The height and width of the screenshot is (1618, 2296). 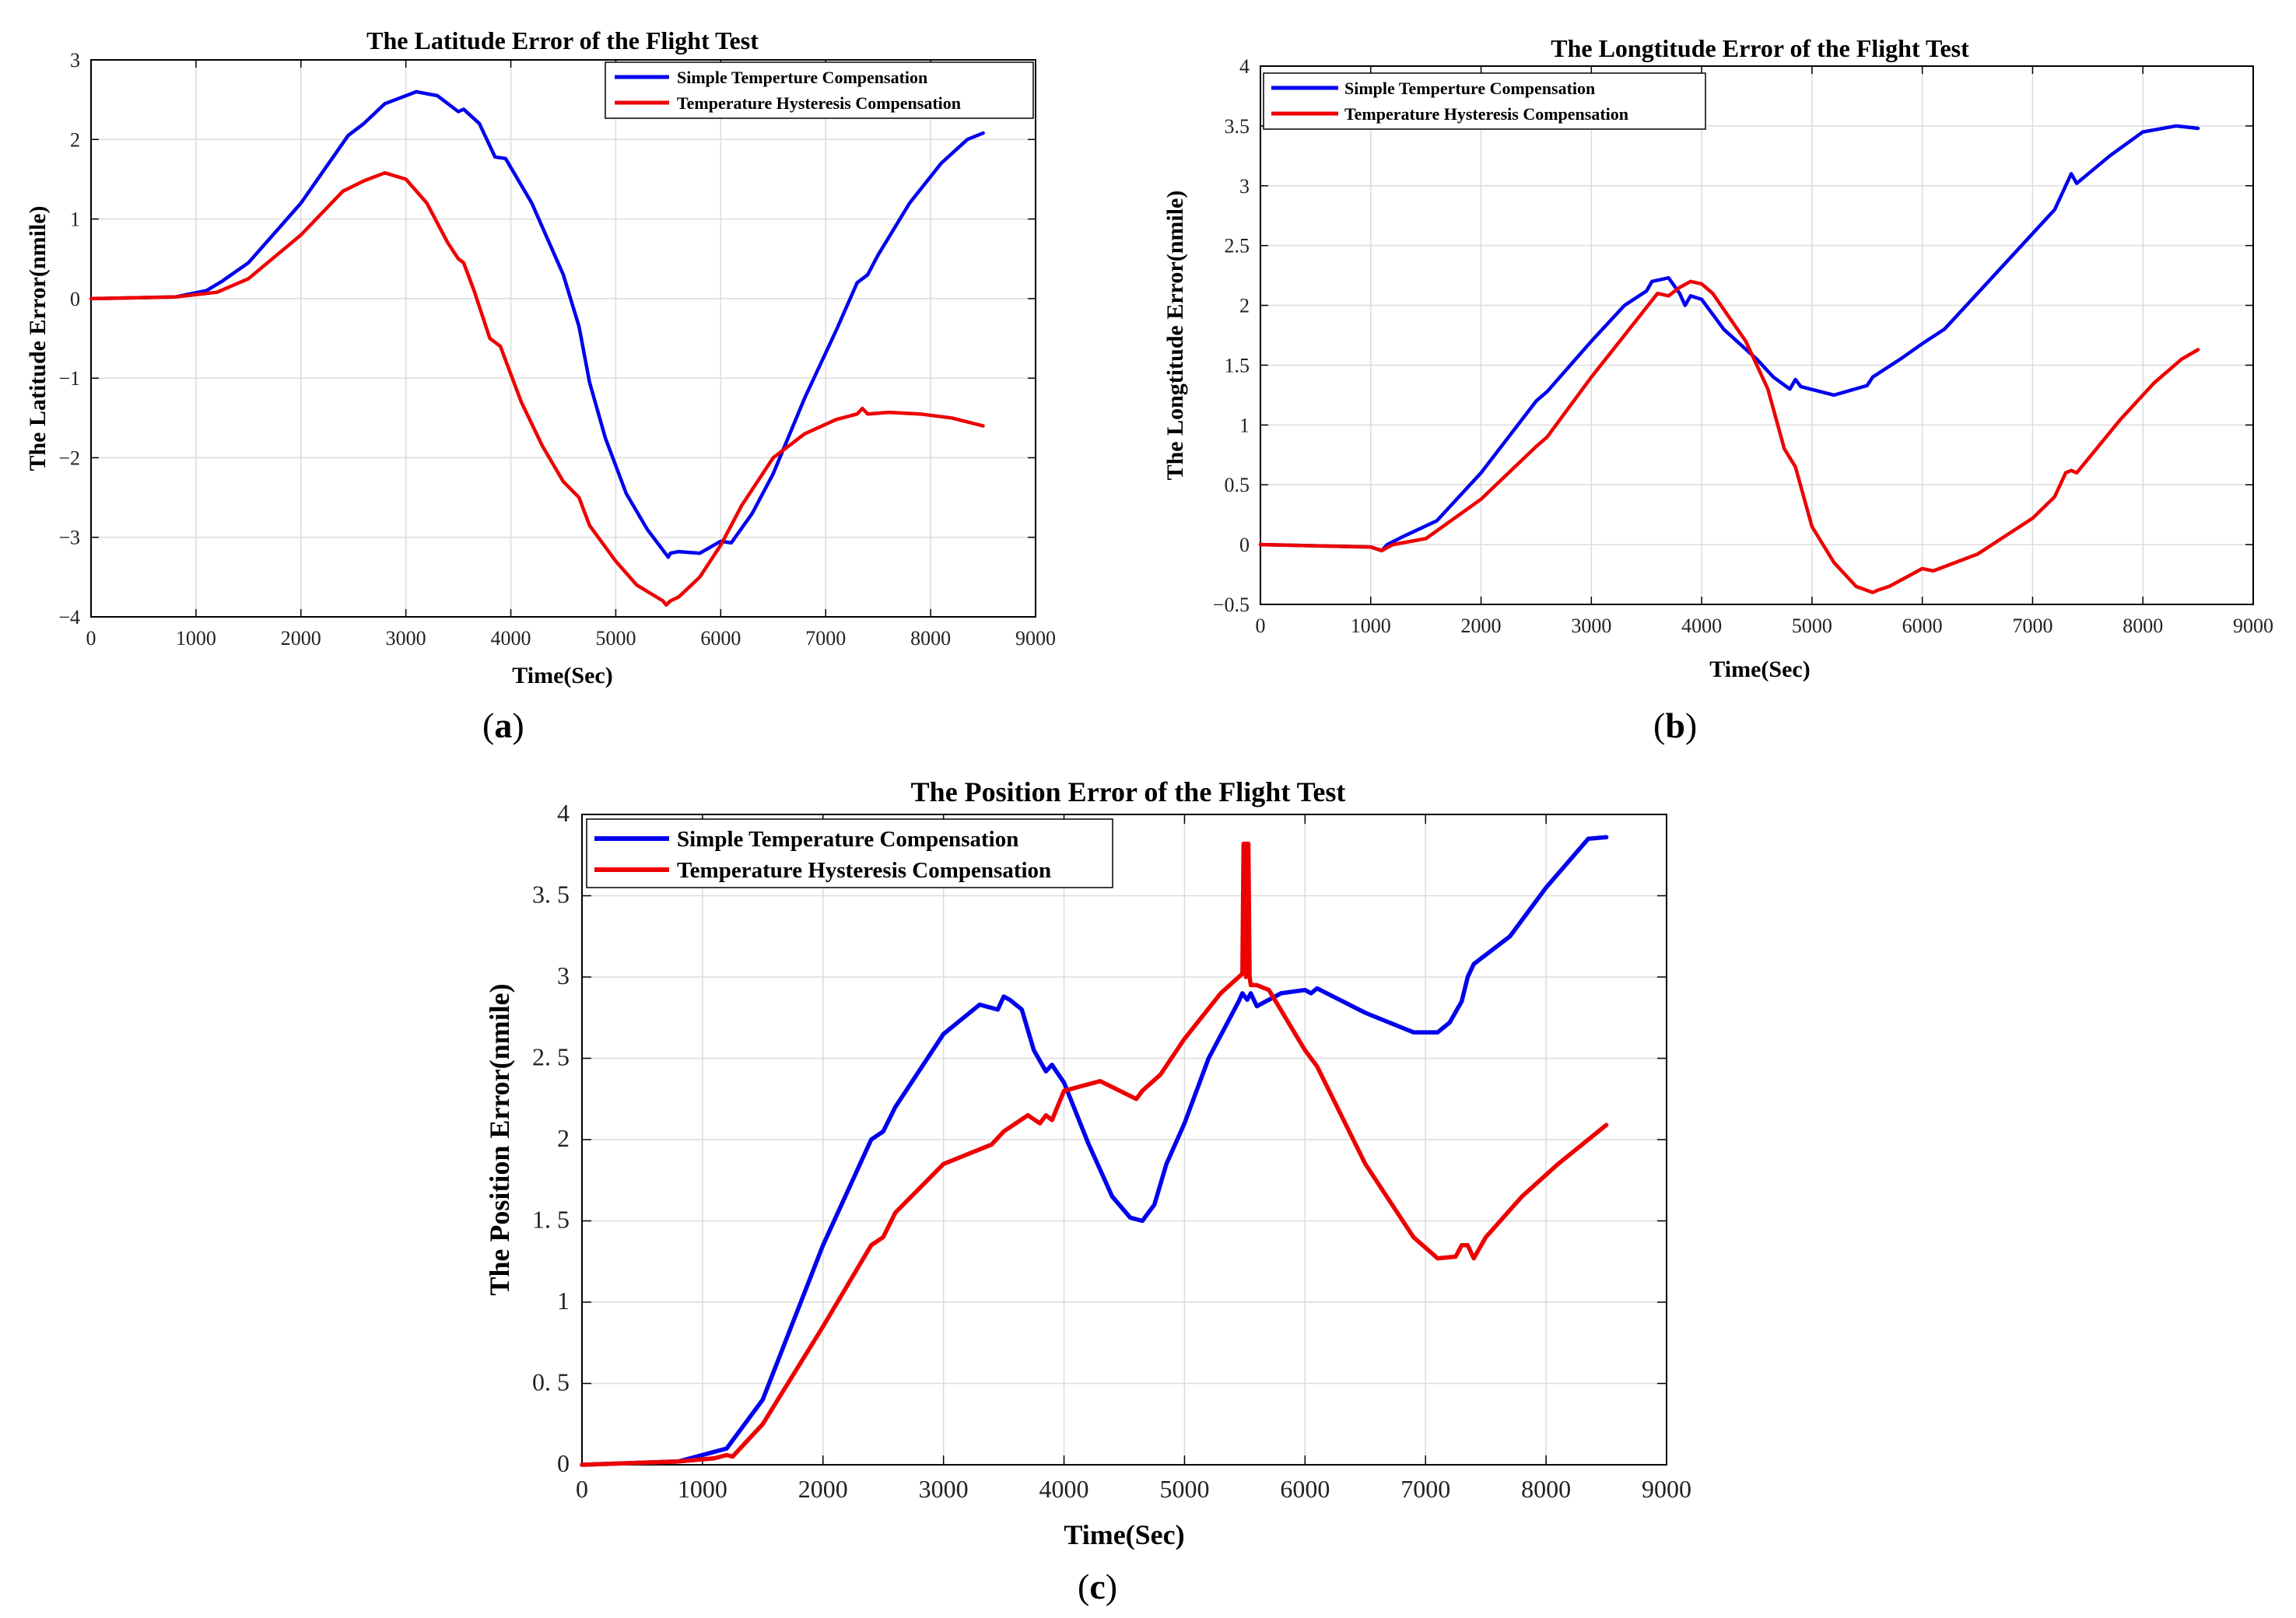 I want to click on y-axis-label: The Position Error(nmile), so click(x=499, y=1139).